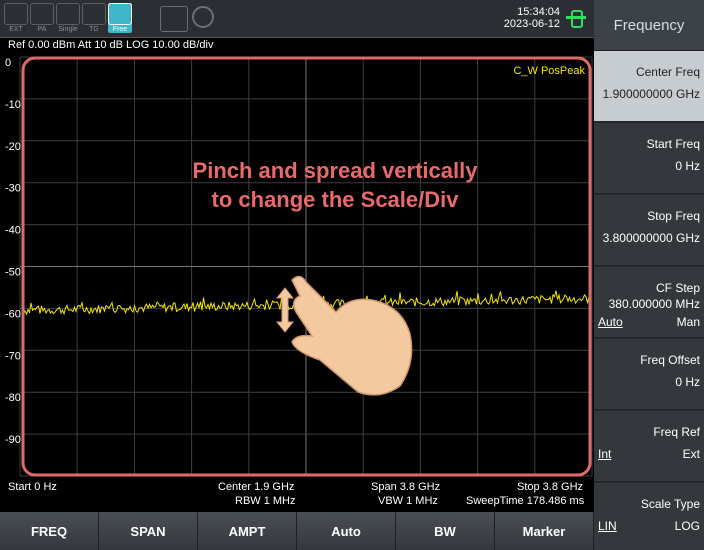 This screenshot has width=704, height=550. I want to click on toolbar-icon: EXT, so click(16, 18).